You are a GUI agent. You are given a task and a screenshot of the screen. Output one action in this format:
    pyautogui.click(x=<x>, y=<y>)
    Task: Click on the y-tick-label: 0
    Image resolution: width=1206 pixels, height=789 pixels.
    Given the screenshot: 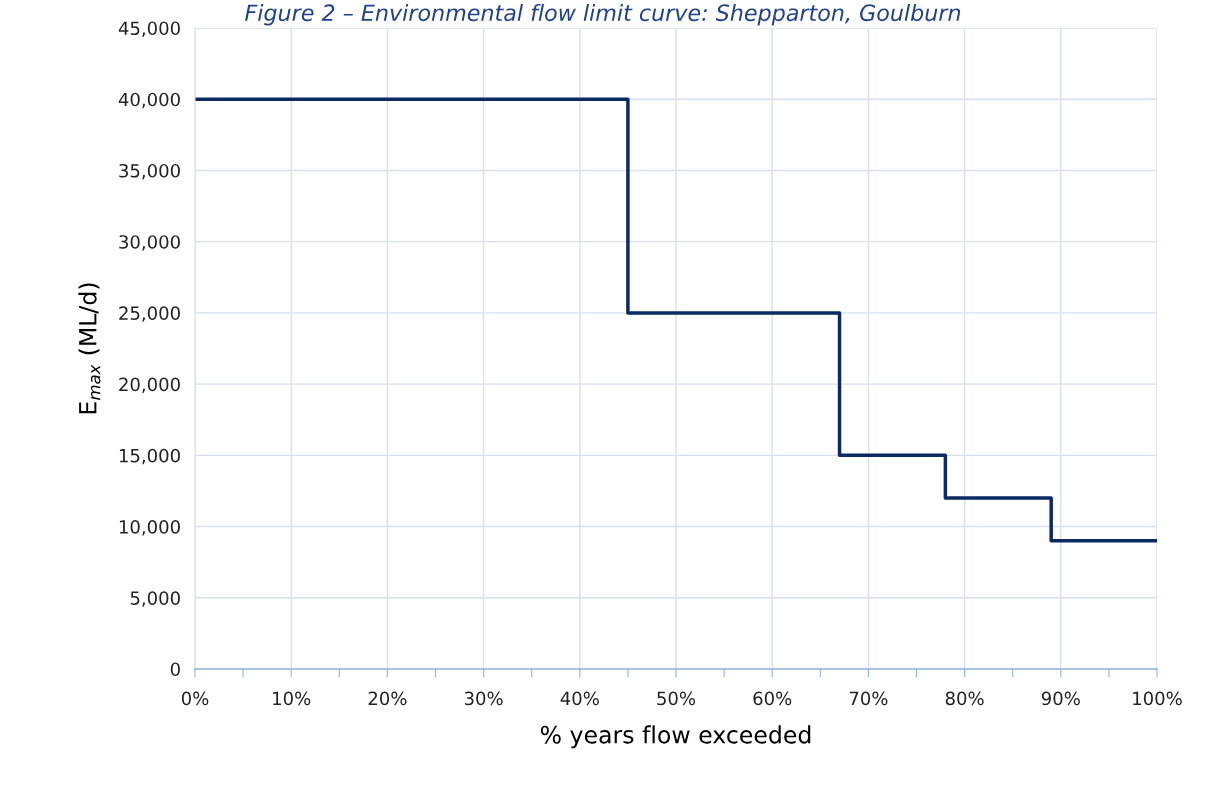 What is the action you would take?
    pyautogui.click(x=175, y=669)
    